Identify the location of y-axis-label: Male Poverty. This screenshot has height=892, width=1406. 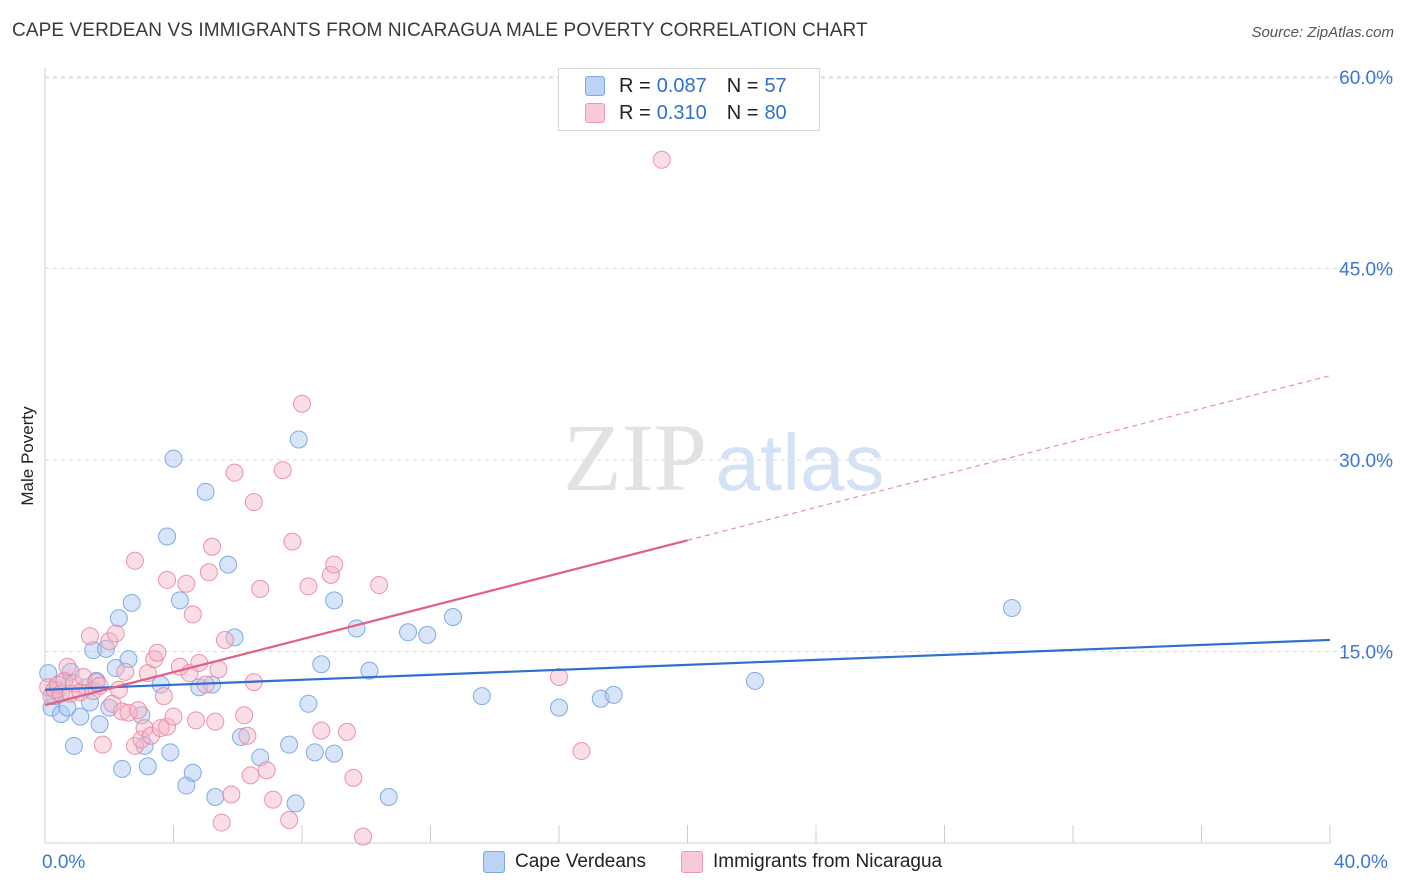
(27, 456).